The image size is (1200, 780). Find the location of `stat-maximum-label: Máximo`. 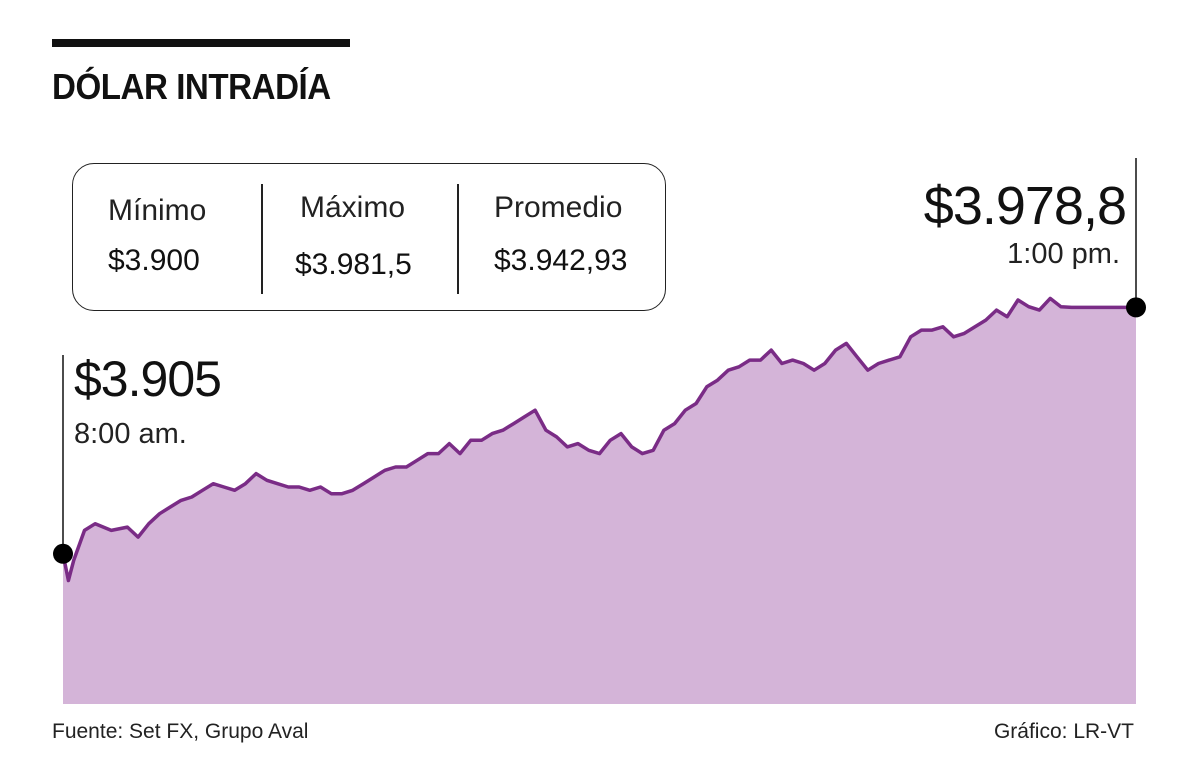

stat-maximum-label: Máximo is located at coordinates (353, 207).